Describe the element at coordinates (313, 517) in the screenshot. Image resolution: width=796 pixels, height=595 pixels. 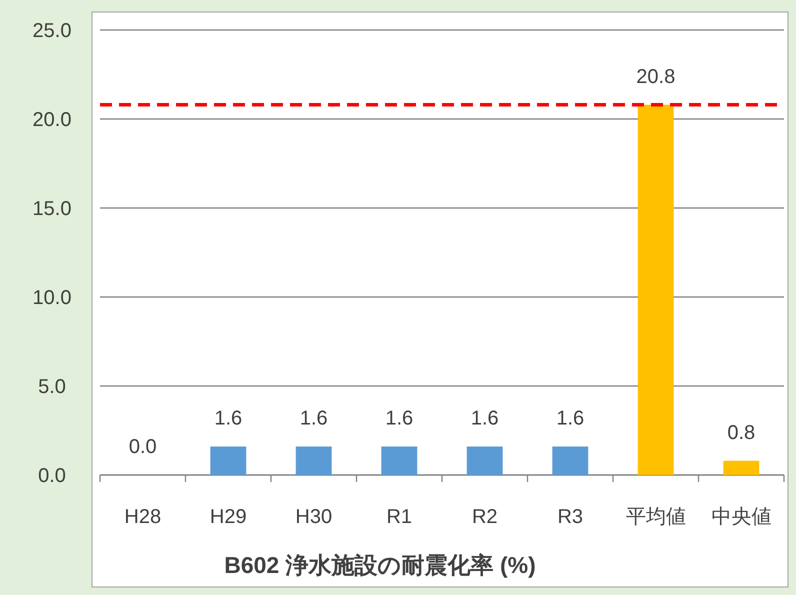
I see `x-tick-label: H30` at that location.